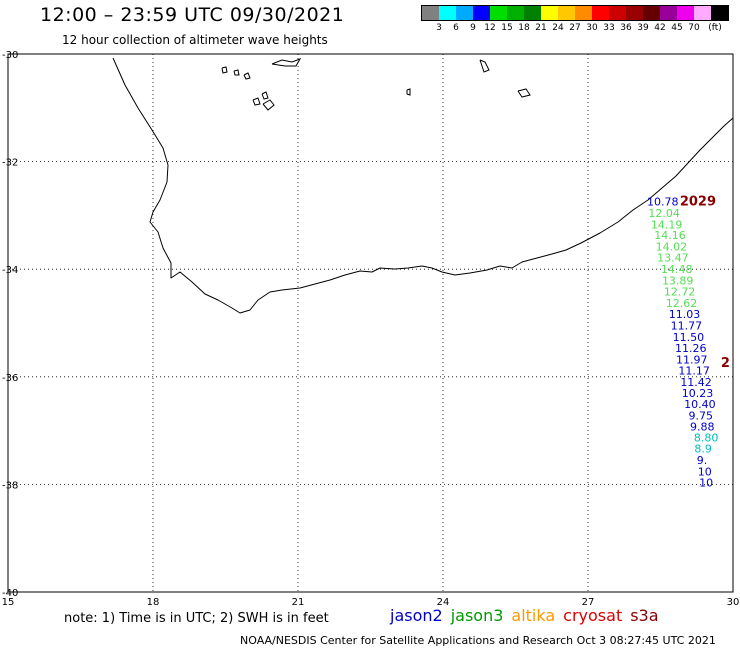 The width and height of the screenshot is (740, 650). Describe the element at coordinates (670, 235) in the screenshot. I see `wave-height-value: 14.16` at that location.